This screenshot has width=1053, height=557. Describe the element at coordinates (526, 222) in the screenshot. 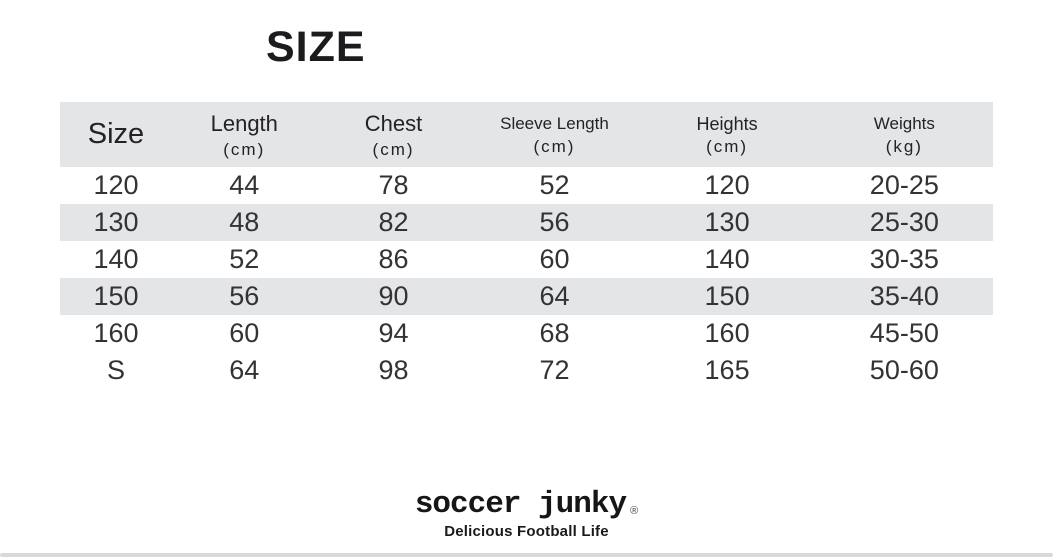

I see `table-row-130: 130 48 82 56 130 25-30` at that location.